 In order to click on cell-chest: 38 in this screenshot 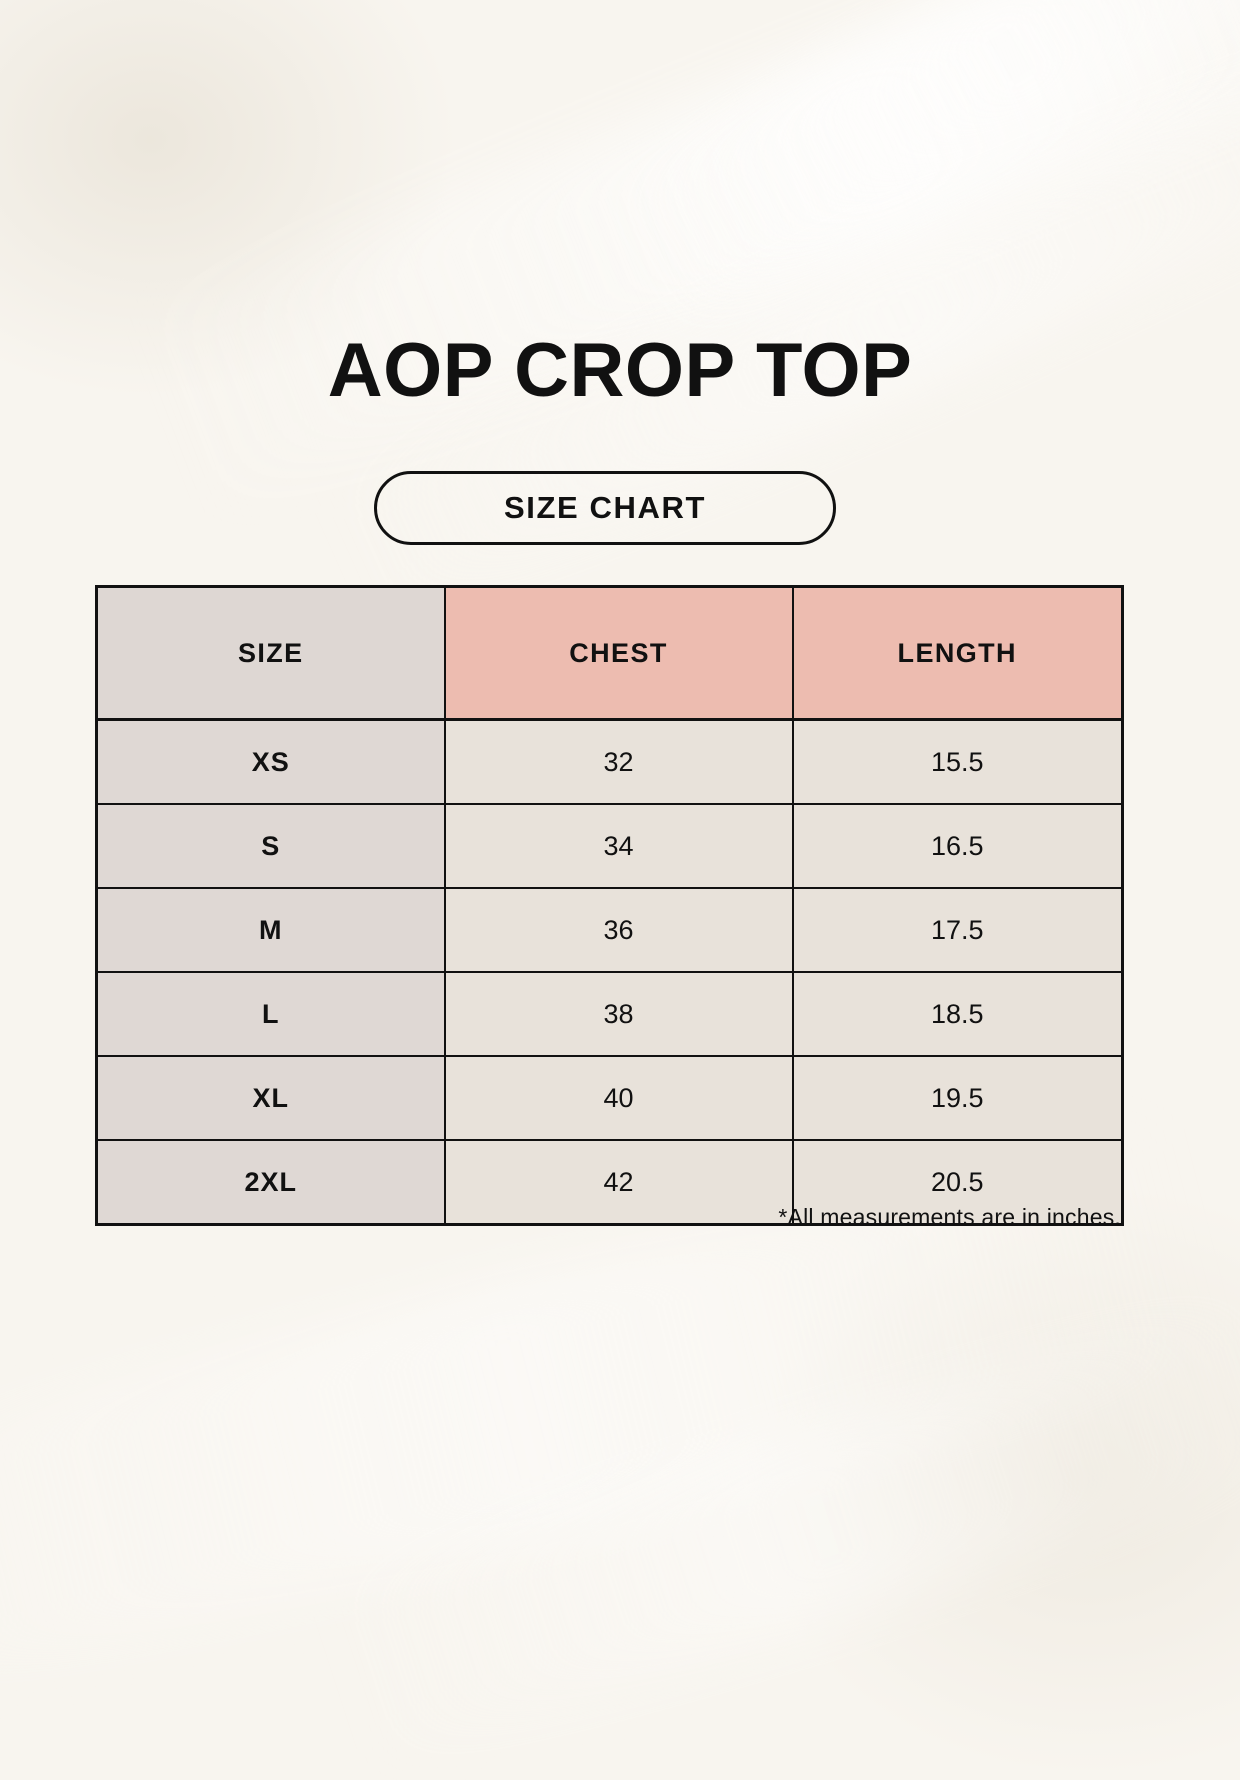, I will do `click(618, 1014)`.